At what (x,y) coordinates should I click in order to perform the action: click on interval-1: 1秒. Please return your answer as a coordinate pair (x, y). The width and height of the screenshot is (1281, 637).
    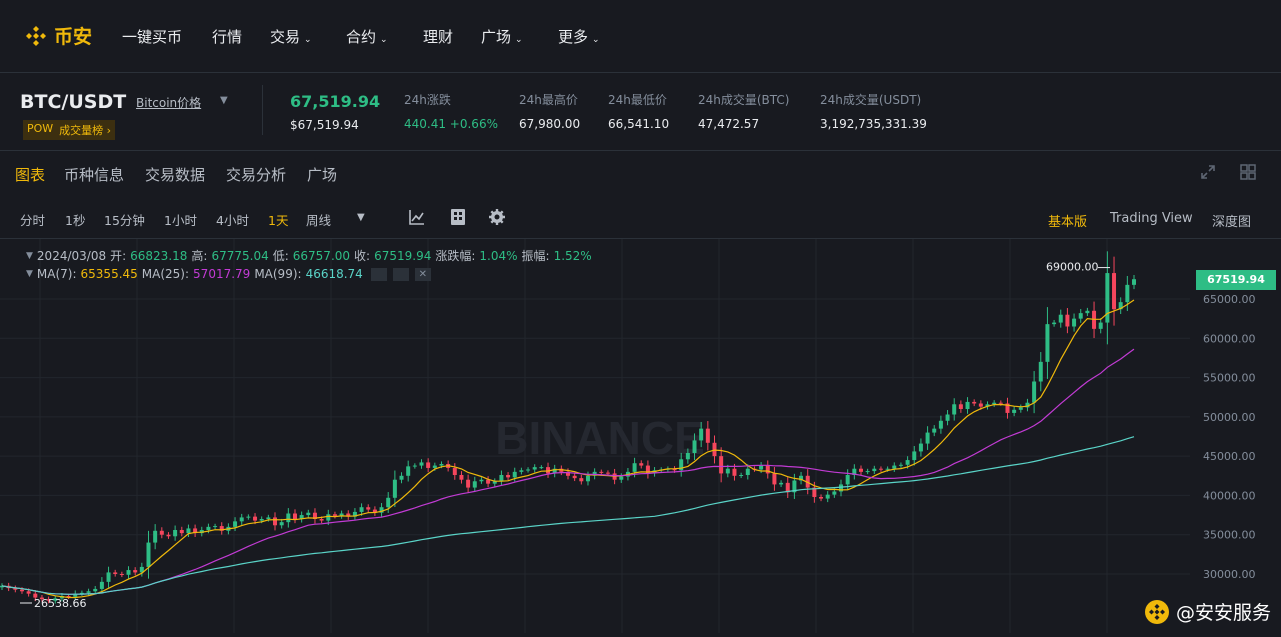
    Looking at the image, I should click on (75, 220).